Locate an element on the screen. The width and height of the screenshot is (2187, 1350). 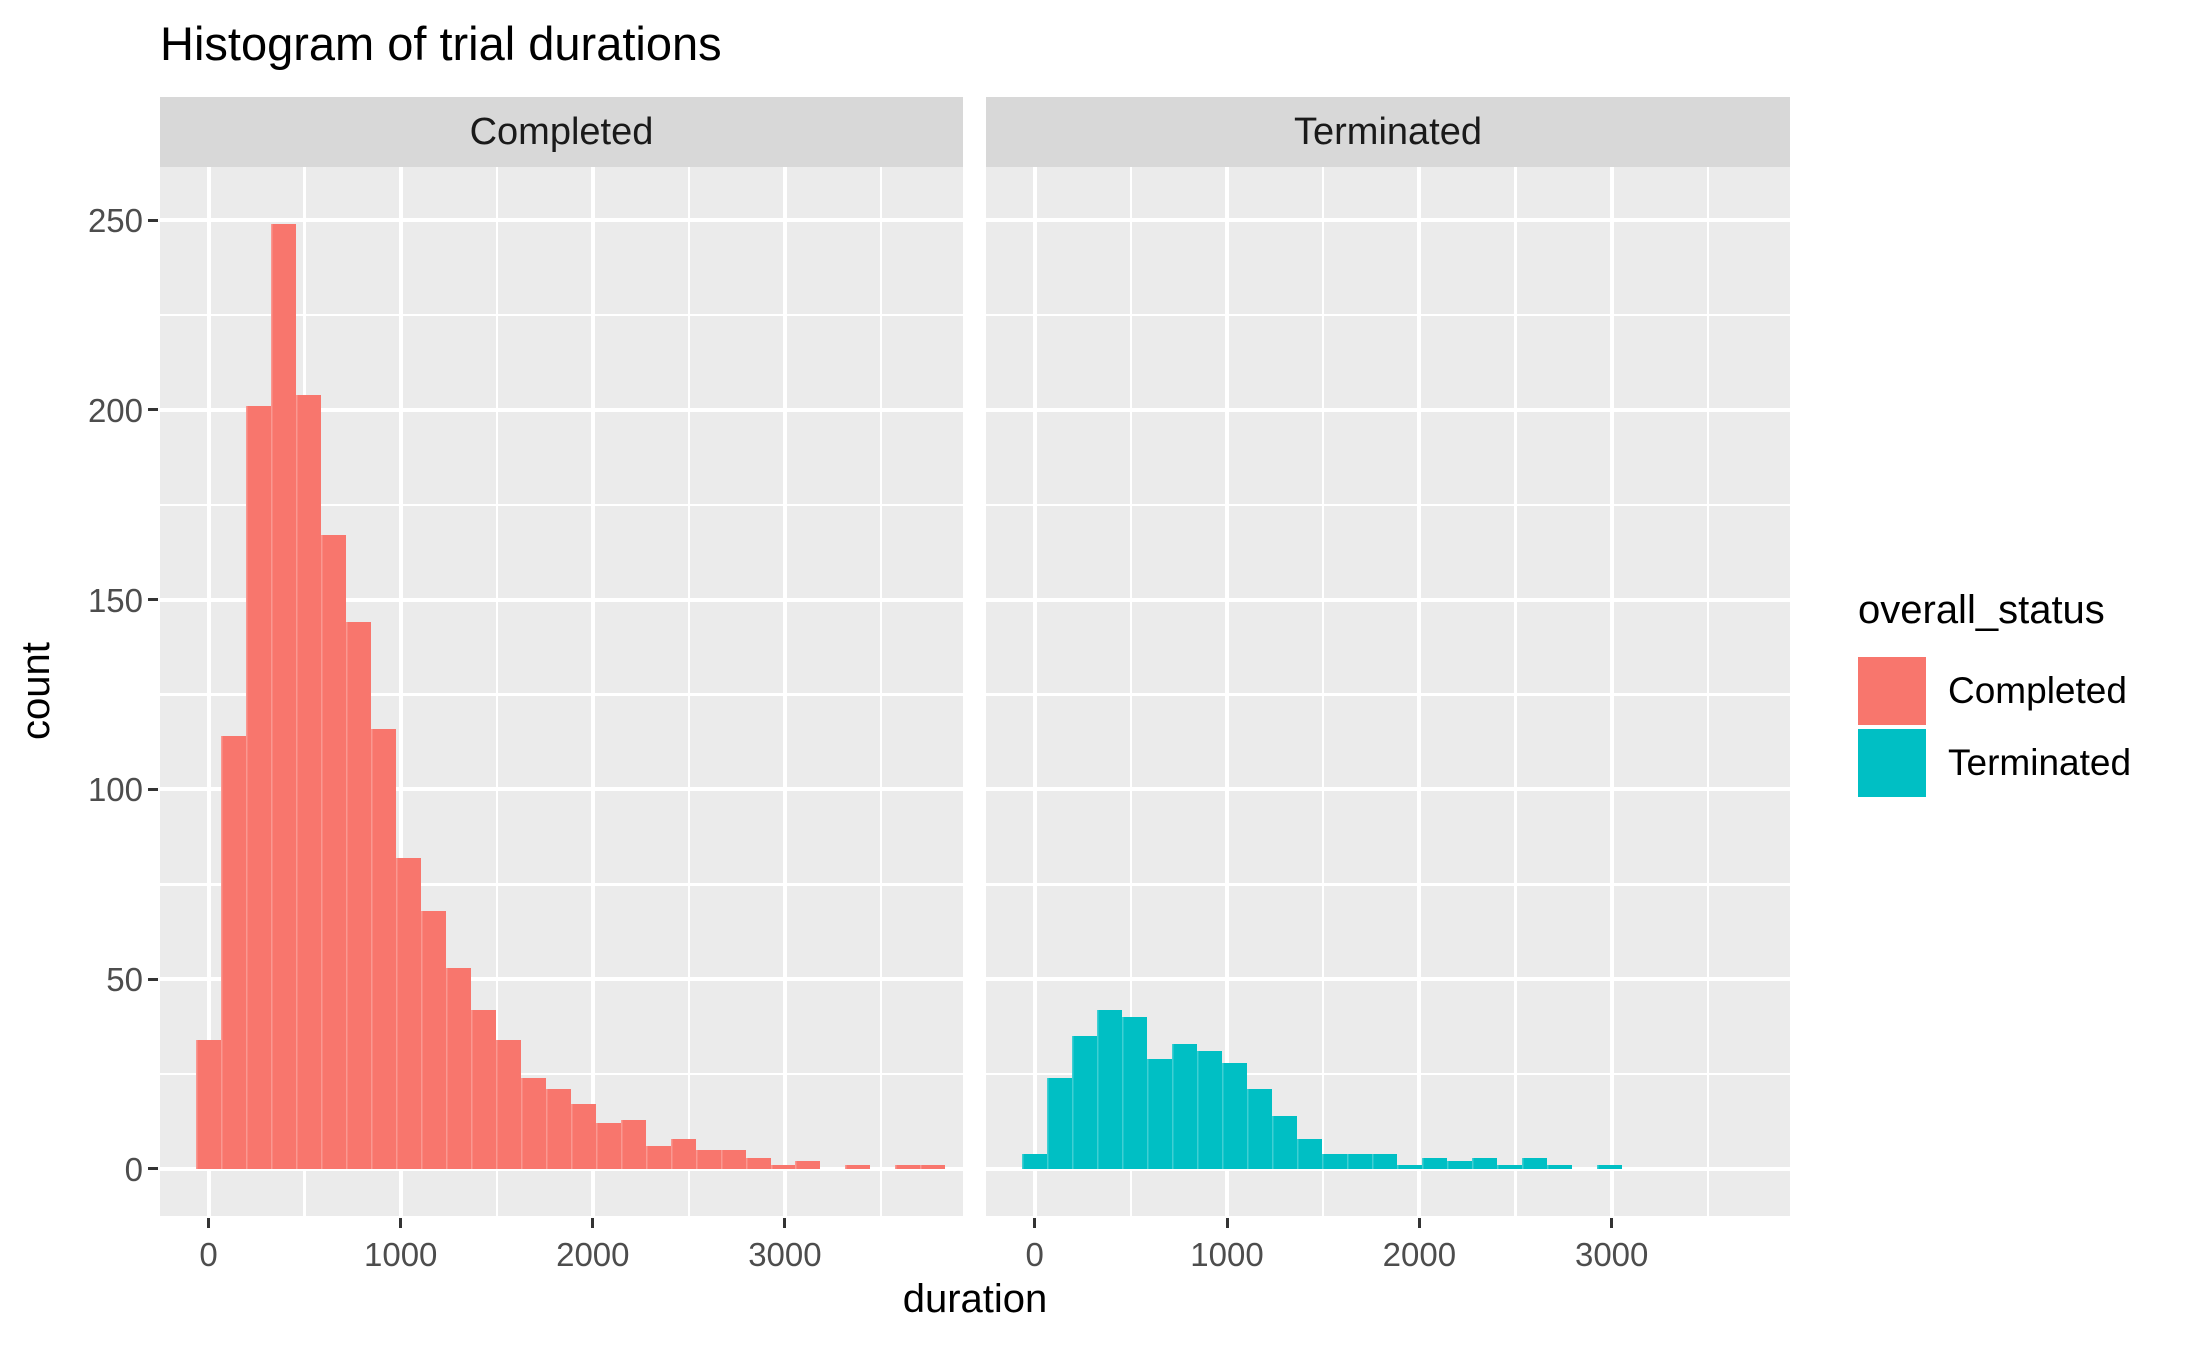
facet-strip-terminated: Terminated is located at coordinates (1388, 132).